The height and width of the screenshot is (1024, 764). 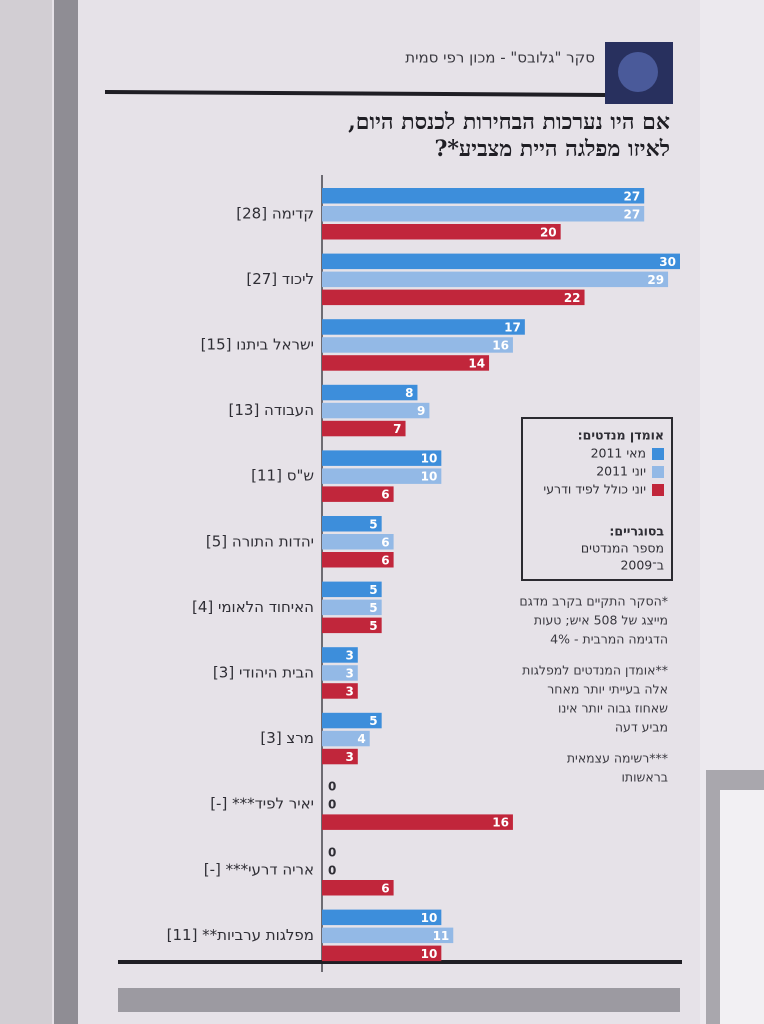 What do you see at coordinates (618, 453) in the screenshot?
I see `legend-label: מאי 2011` at bounding box center [618, 453].